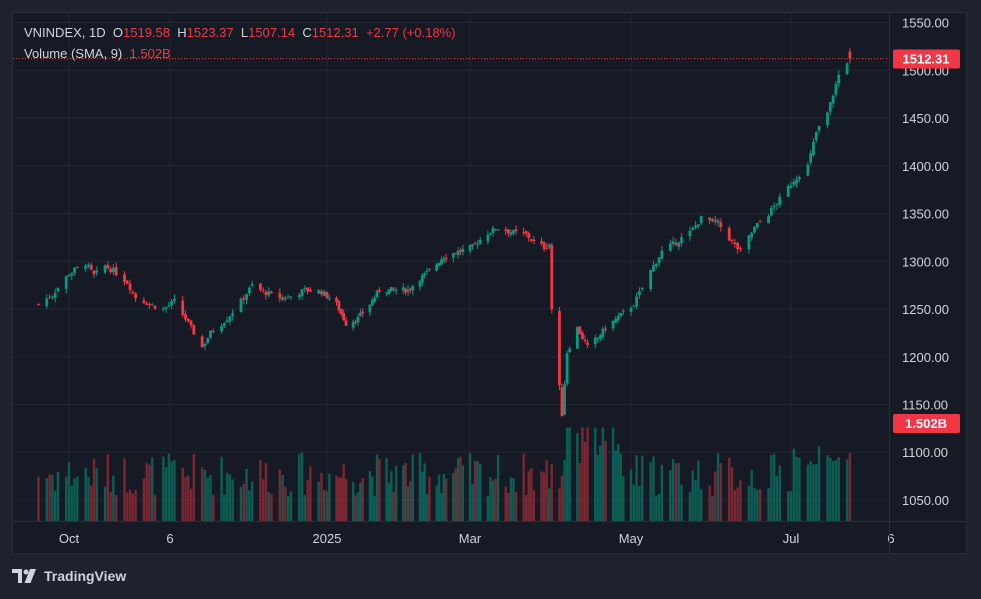  What do you see at coordinates (69, 576) in the screenshot?
I see `tradingview-branding: TradingView` at bounding box center [69, 576].